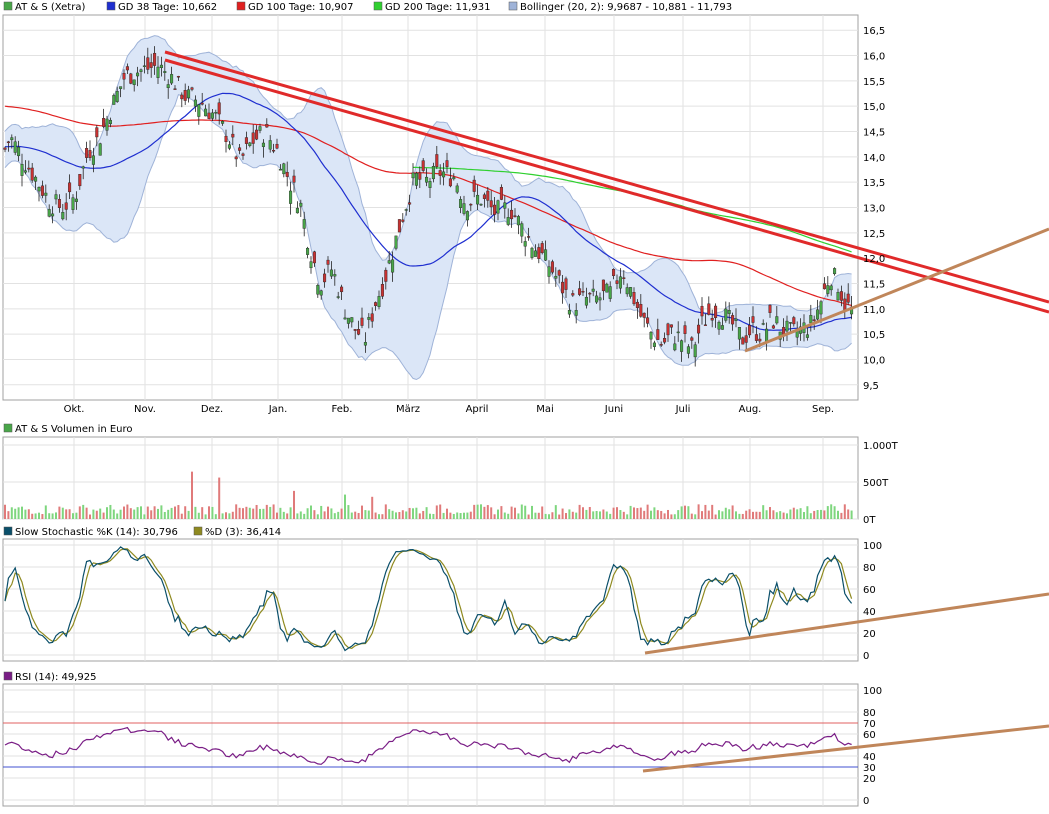 The image size is (1049, 814). What do you see at coordinates (869, 768) in the screenshot?
I see `rsi-reference-label: 30` at bounding box center [869, 768].